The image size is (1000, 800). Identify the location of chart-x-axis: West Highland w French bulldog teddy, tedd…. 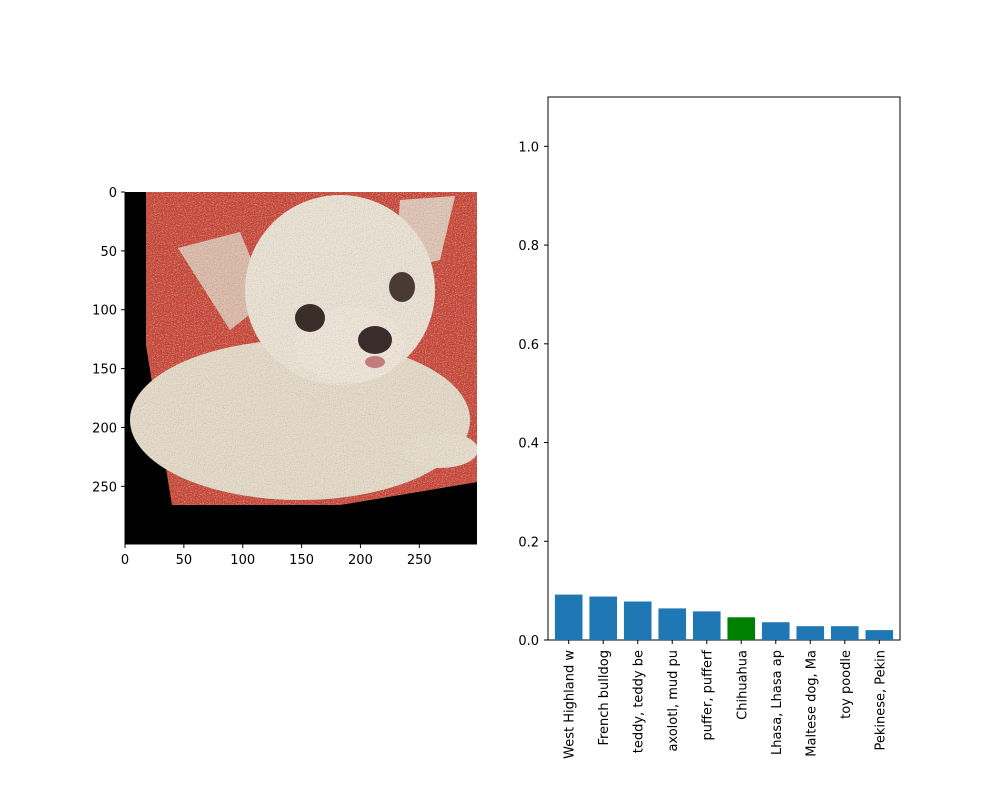
(725, 699).